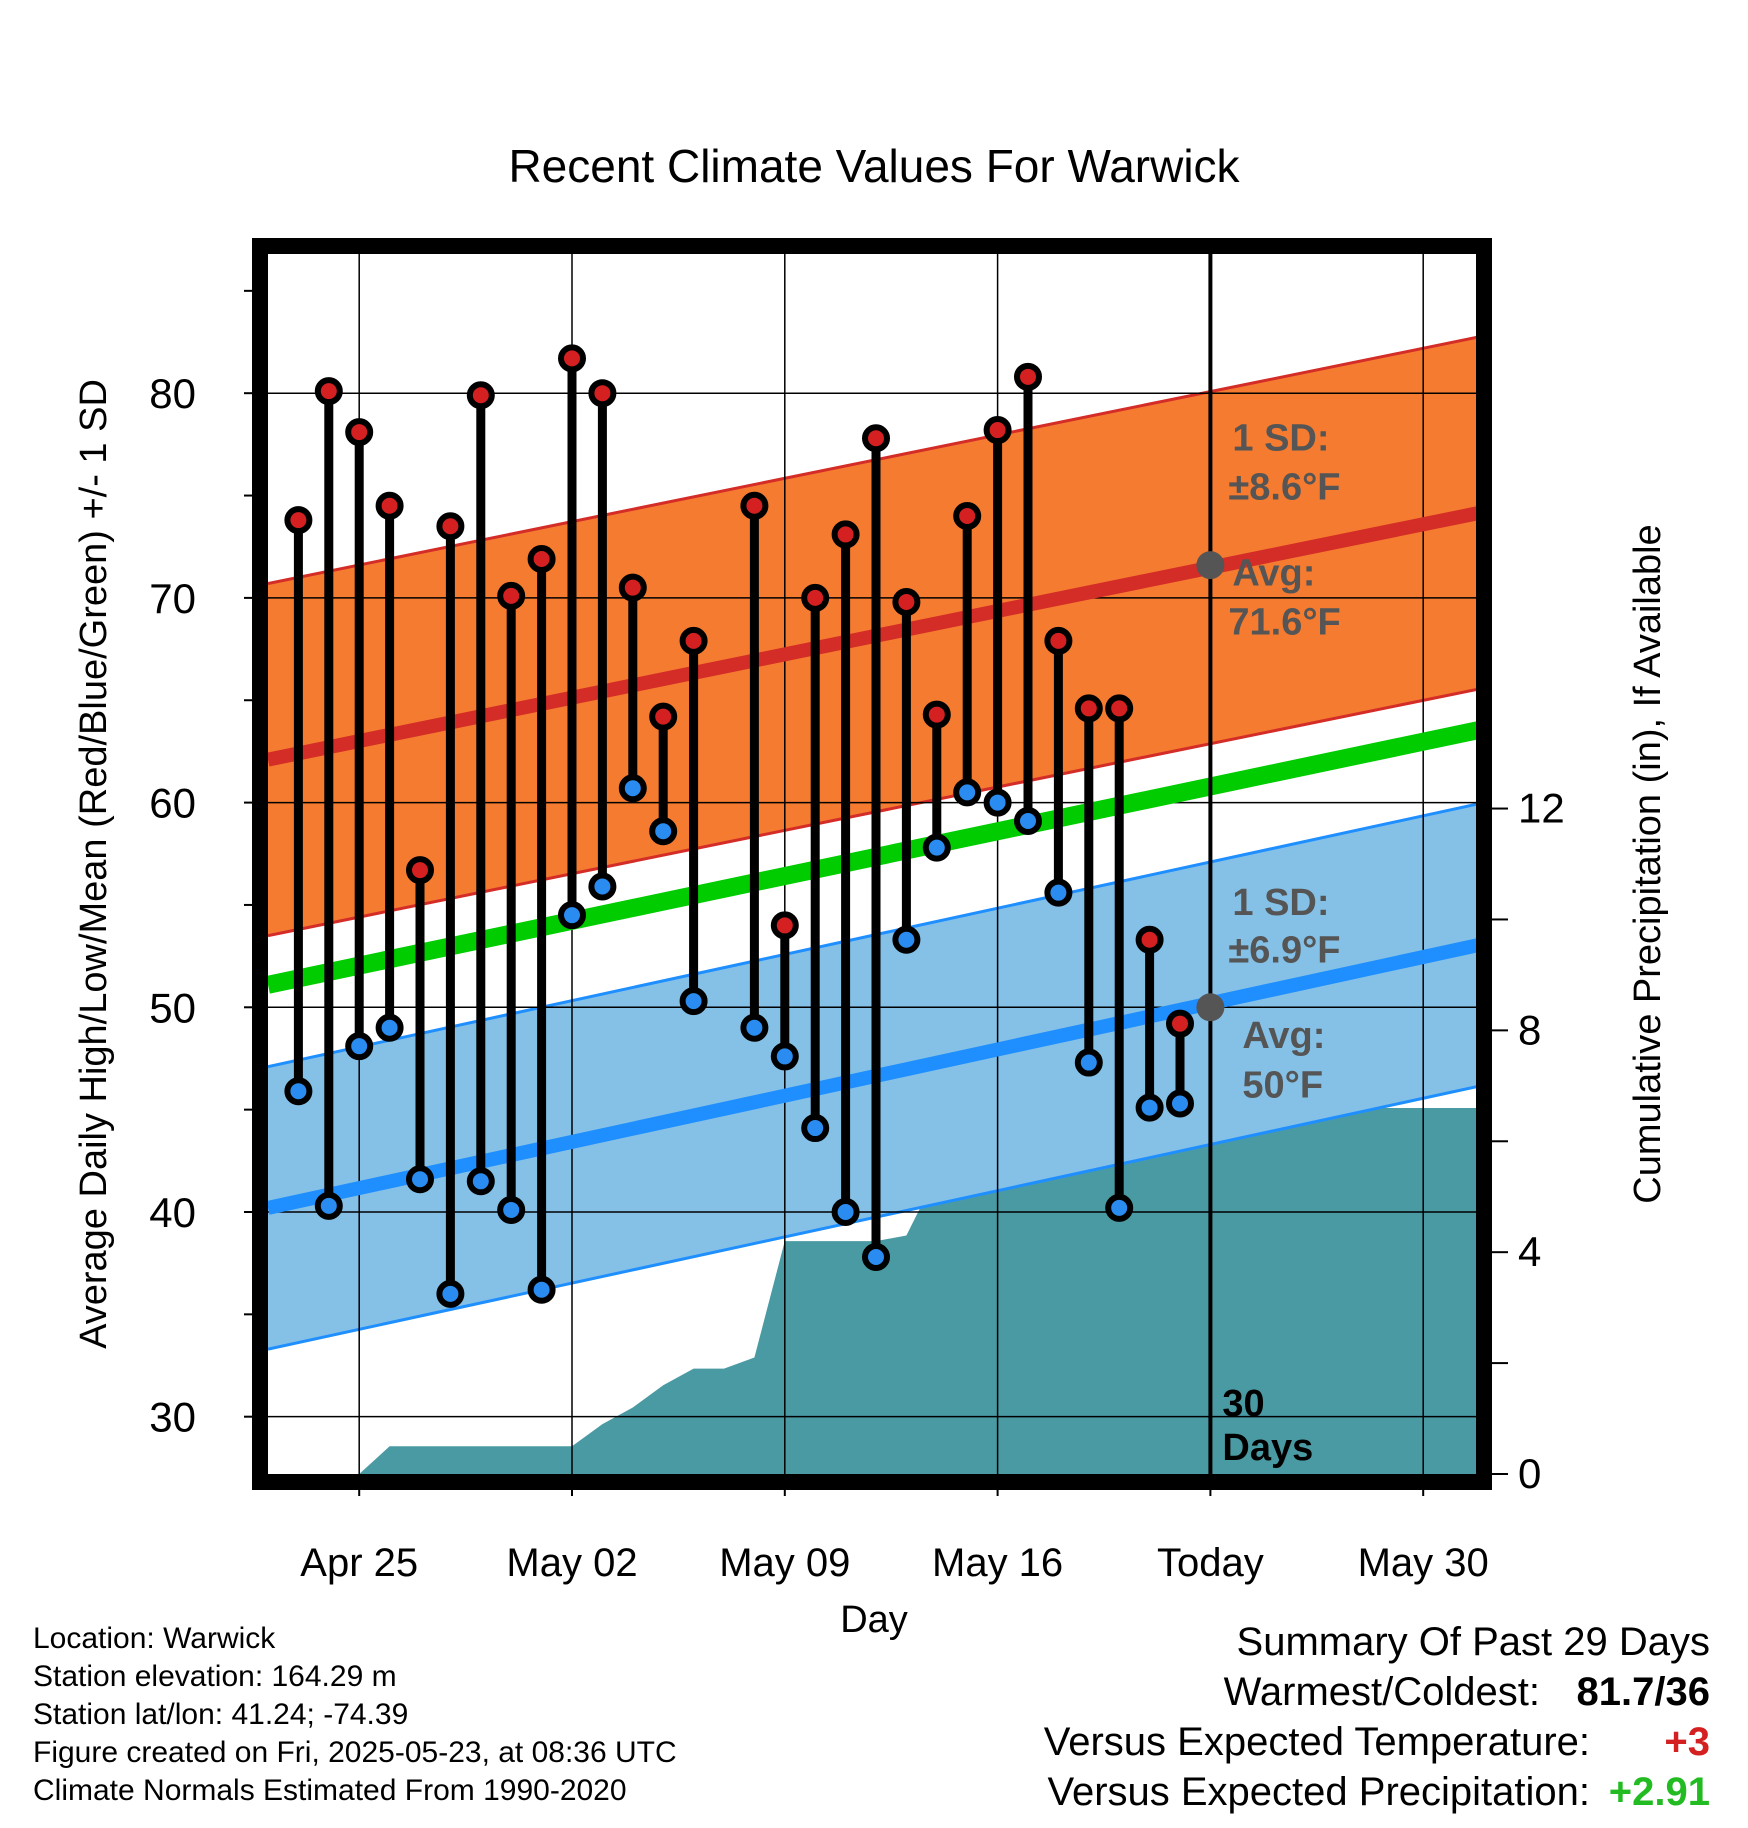 This screenshot has height=1828, width=1748. I want to click on precip-row: Versus Expected Precipitation: +2.91, so click(1330, 1795).